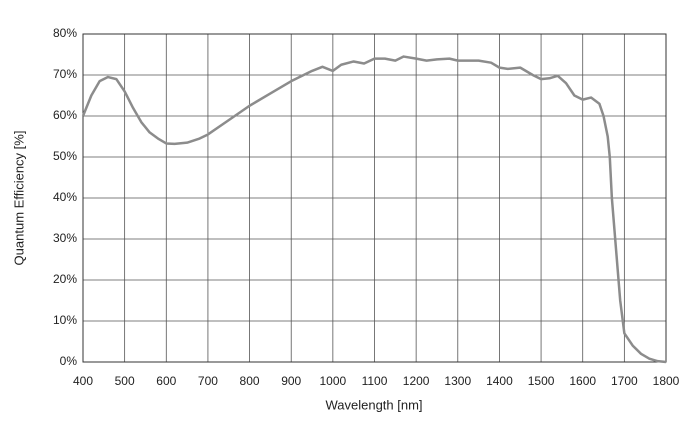  I want to click on x-tick-label: 400, so click(83, 381).